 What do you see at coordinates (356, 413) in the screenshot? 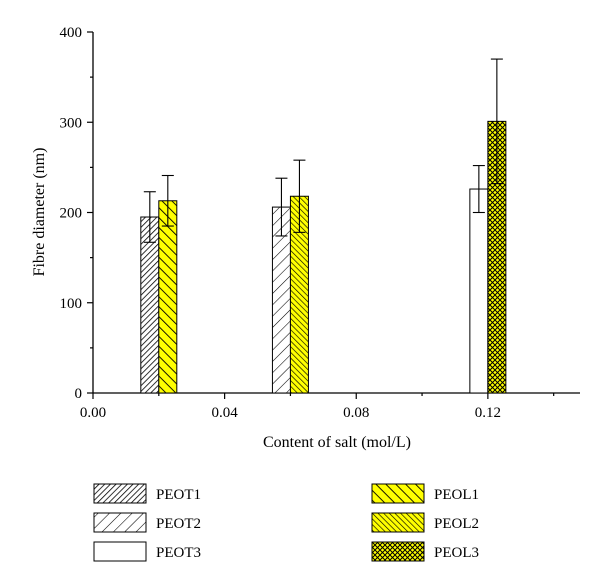
I see `x-tick-label: 0.08` at bounding box center [356, 413].